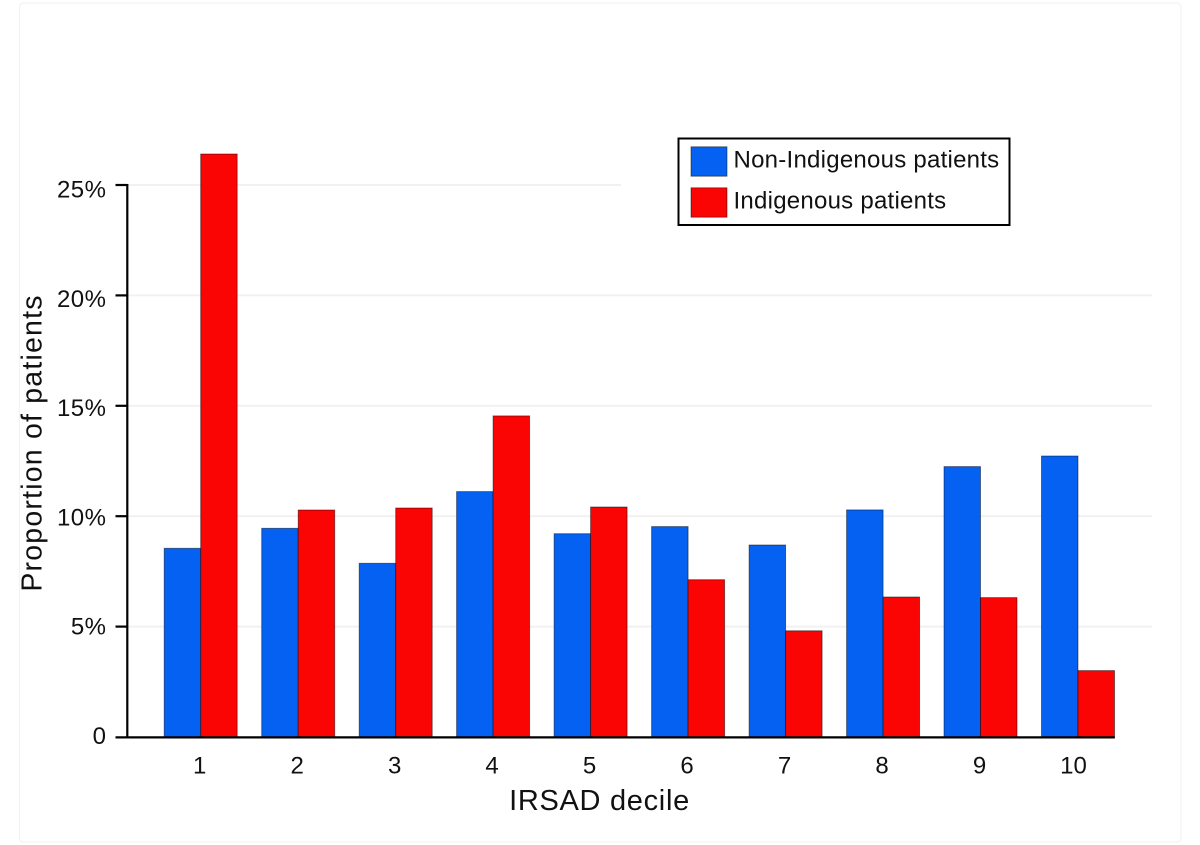  Describe the element at coordinates (784, 766) in the screenshot. I see `svg-text: 7` at that location.